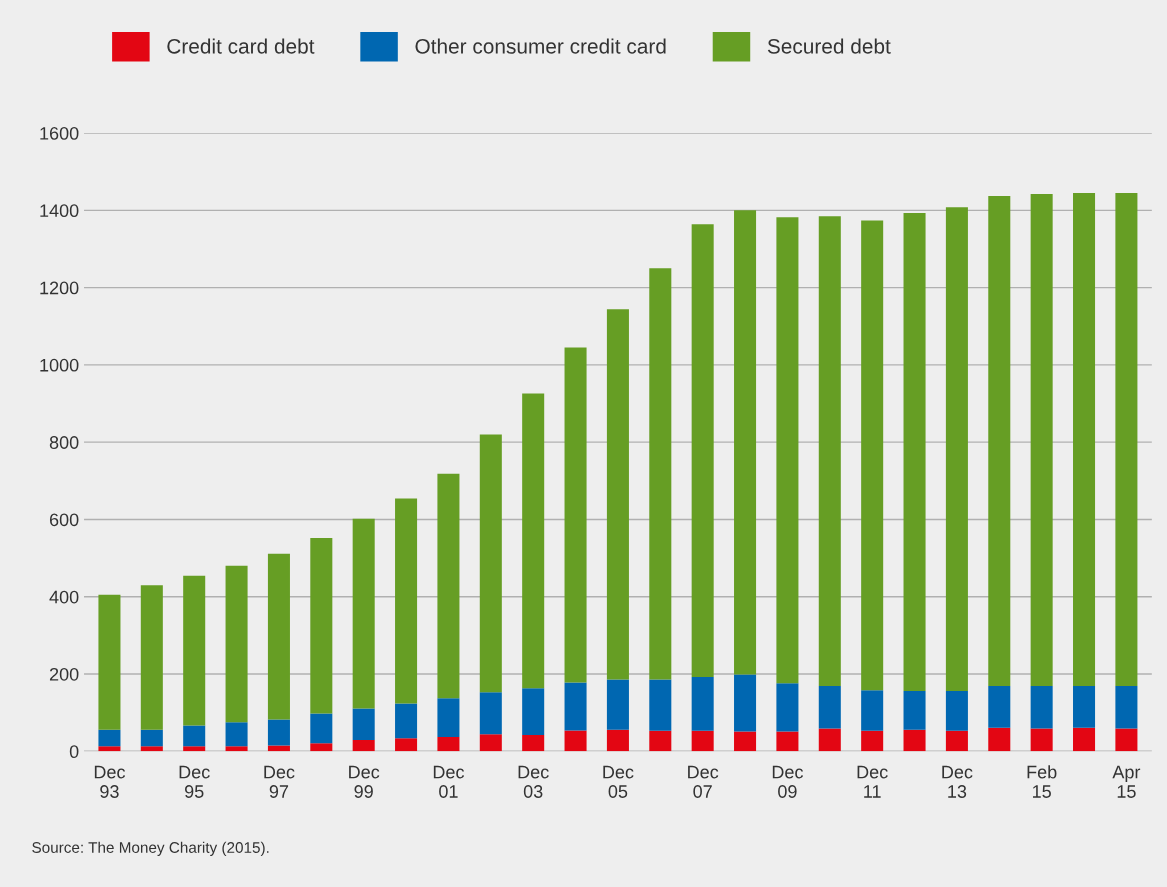 The height and width of the screenshot is (887, 1167). What do you see at coordinates (194, 781) in the screenshot?
I see `x-tick-label: Dec 95` at bounding box center [194, 781].